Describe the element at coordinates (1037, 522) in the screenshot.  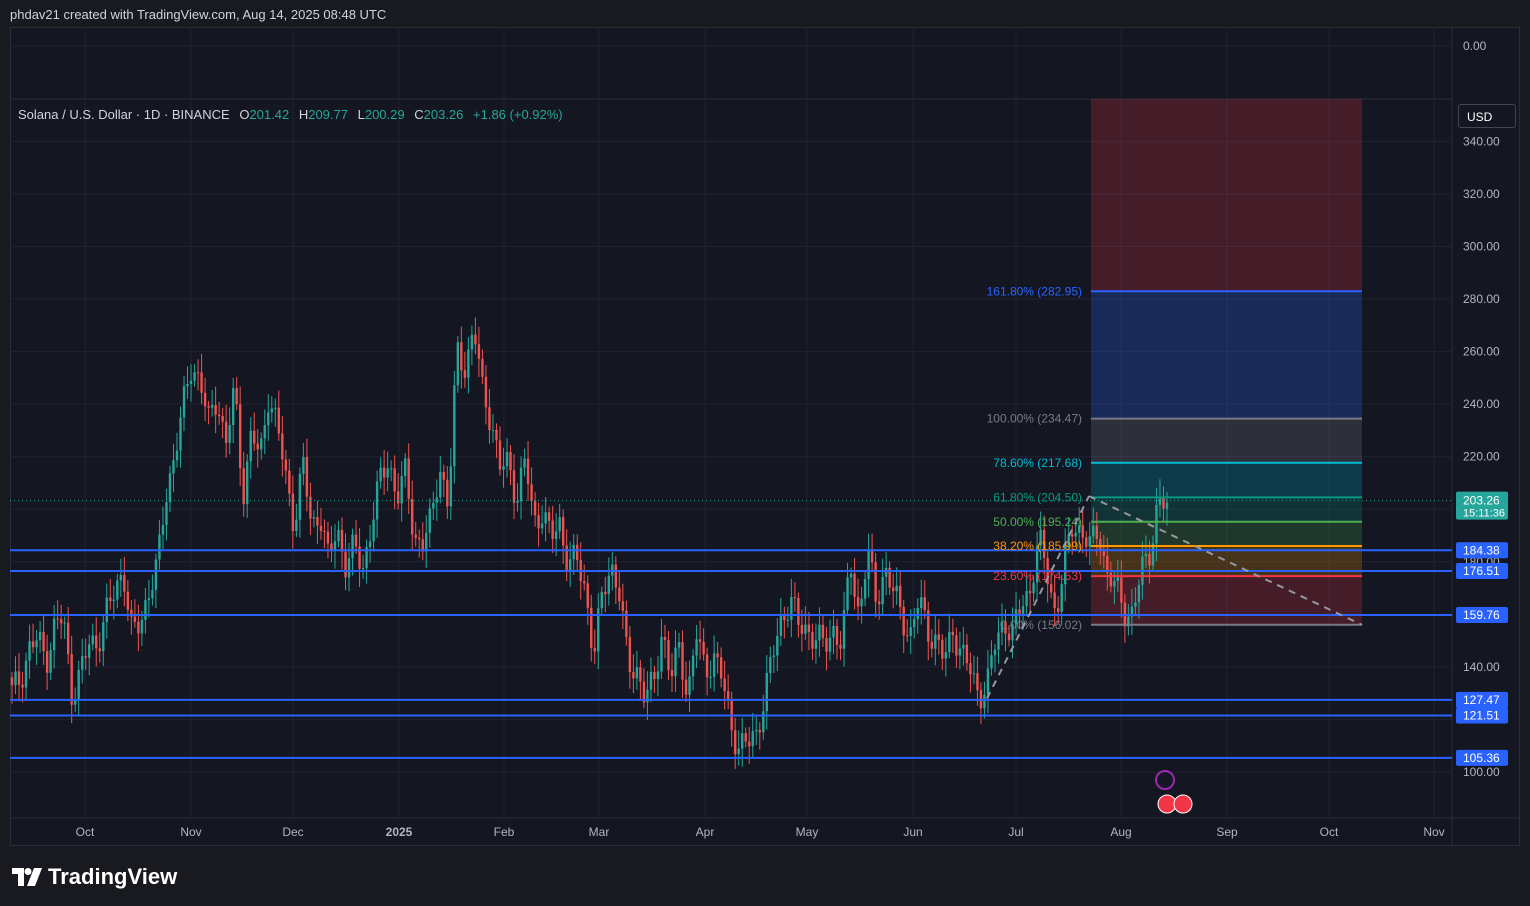
I see `fib-level-label: 50.00% (195.24)` at that location.